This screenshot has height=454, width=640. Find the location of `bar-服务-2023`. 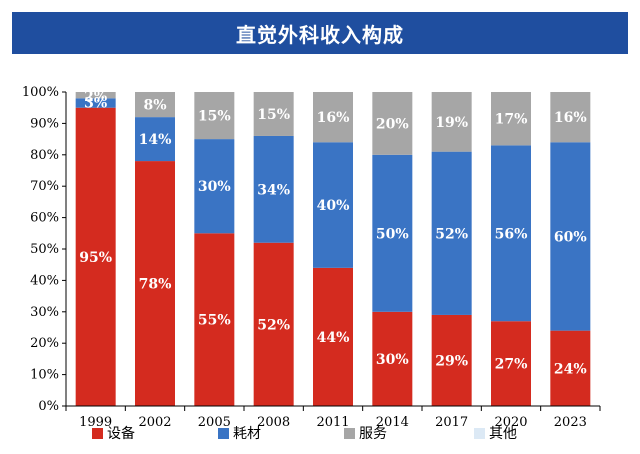

bar-服务-2023 is located at coordinates (570, 117).